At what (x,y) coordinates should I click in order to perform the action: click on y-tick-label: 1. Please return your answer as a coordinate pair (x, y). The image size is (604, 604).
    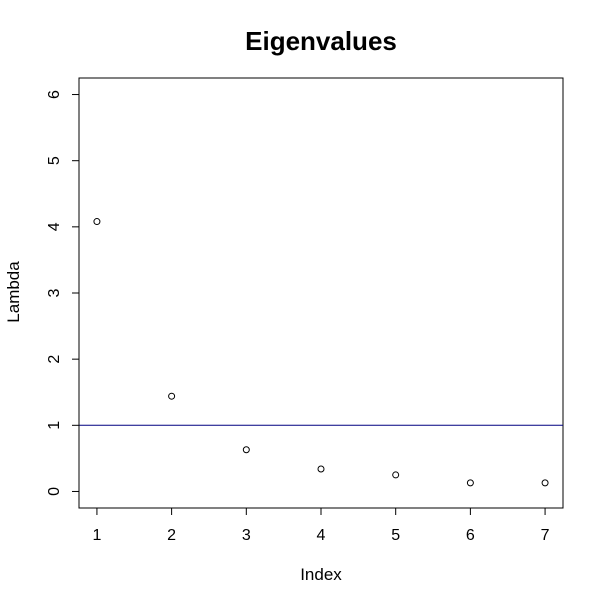
    Looking at the image, I should click on (54, 425).